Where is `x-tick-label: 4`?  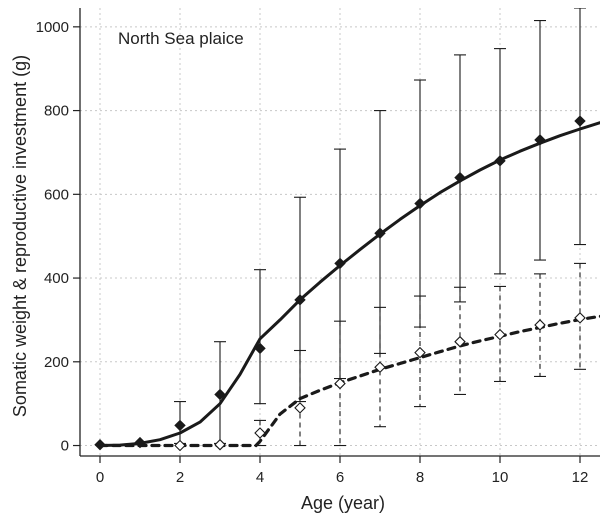
x-tick-label: 4 is located at coordinates (260, 477).